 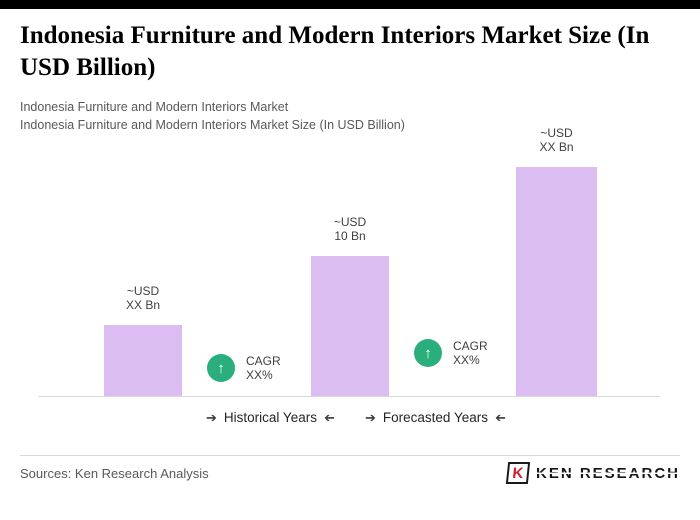 What do you see at coordinates (350, 4) in the screenshot?
I see `top-accent-bar` at bounding box center [350, 4].